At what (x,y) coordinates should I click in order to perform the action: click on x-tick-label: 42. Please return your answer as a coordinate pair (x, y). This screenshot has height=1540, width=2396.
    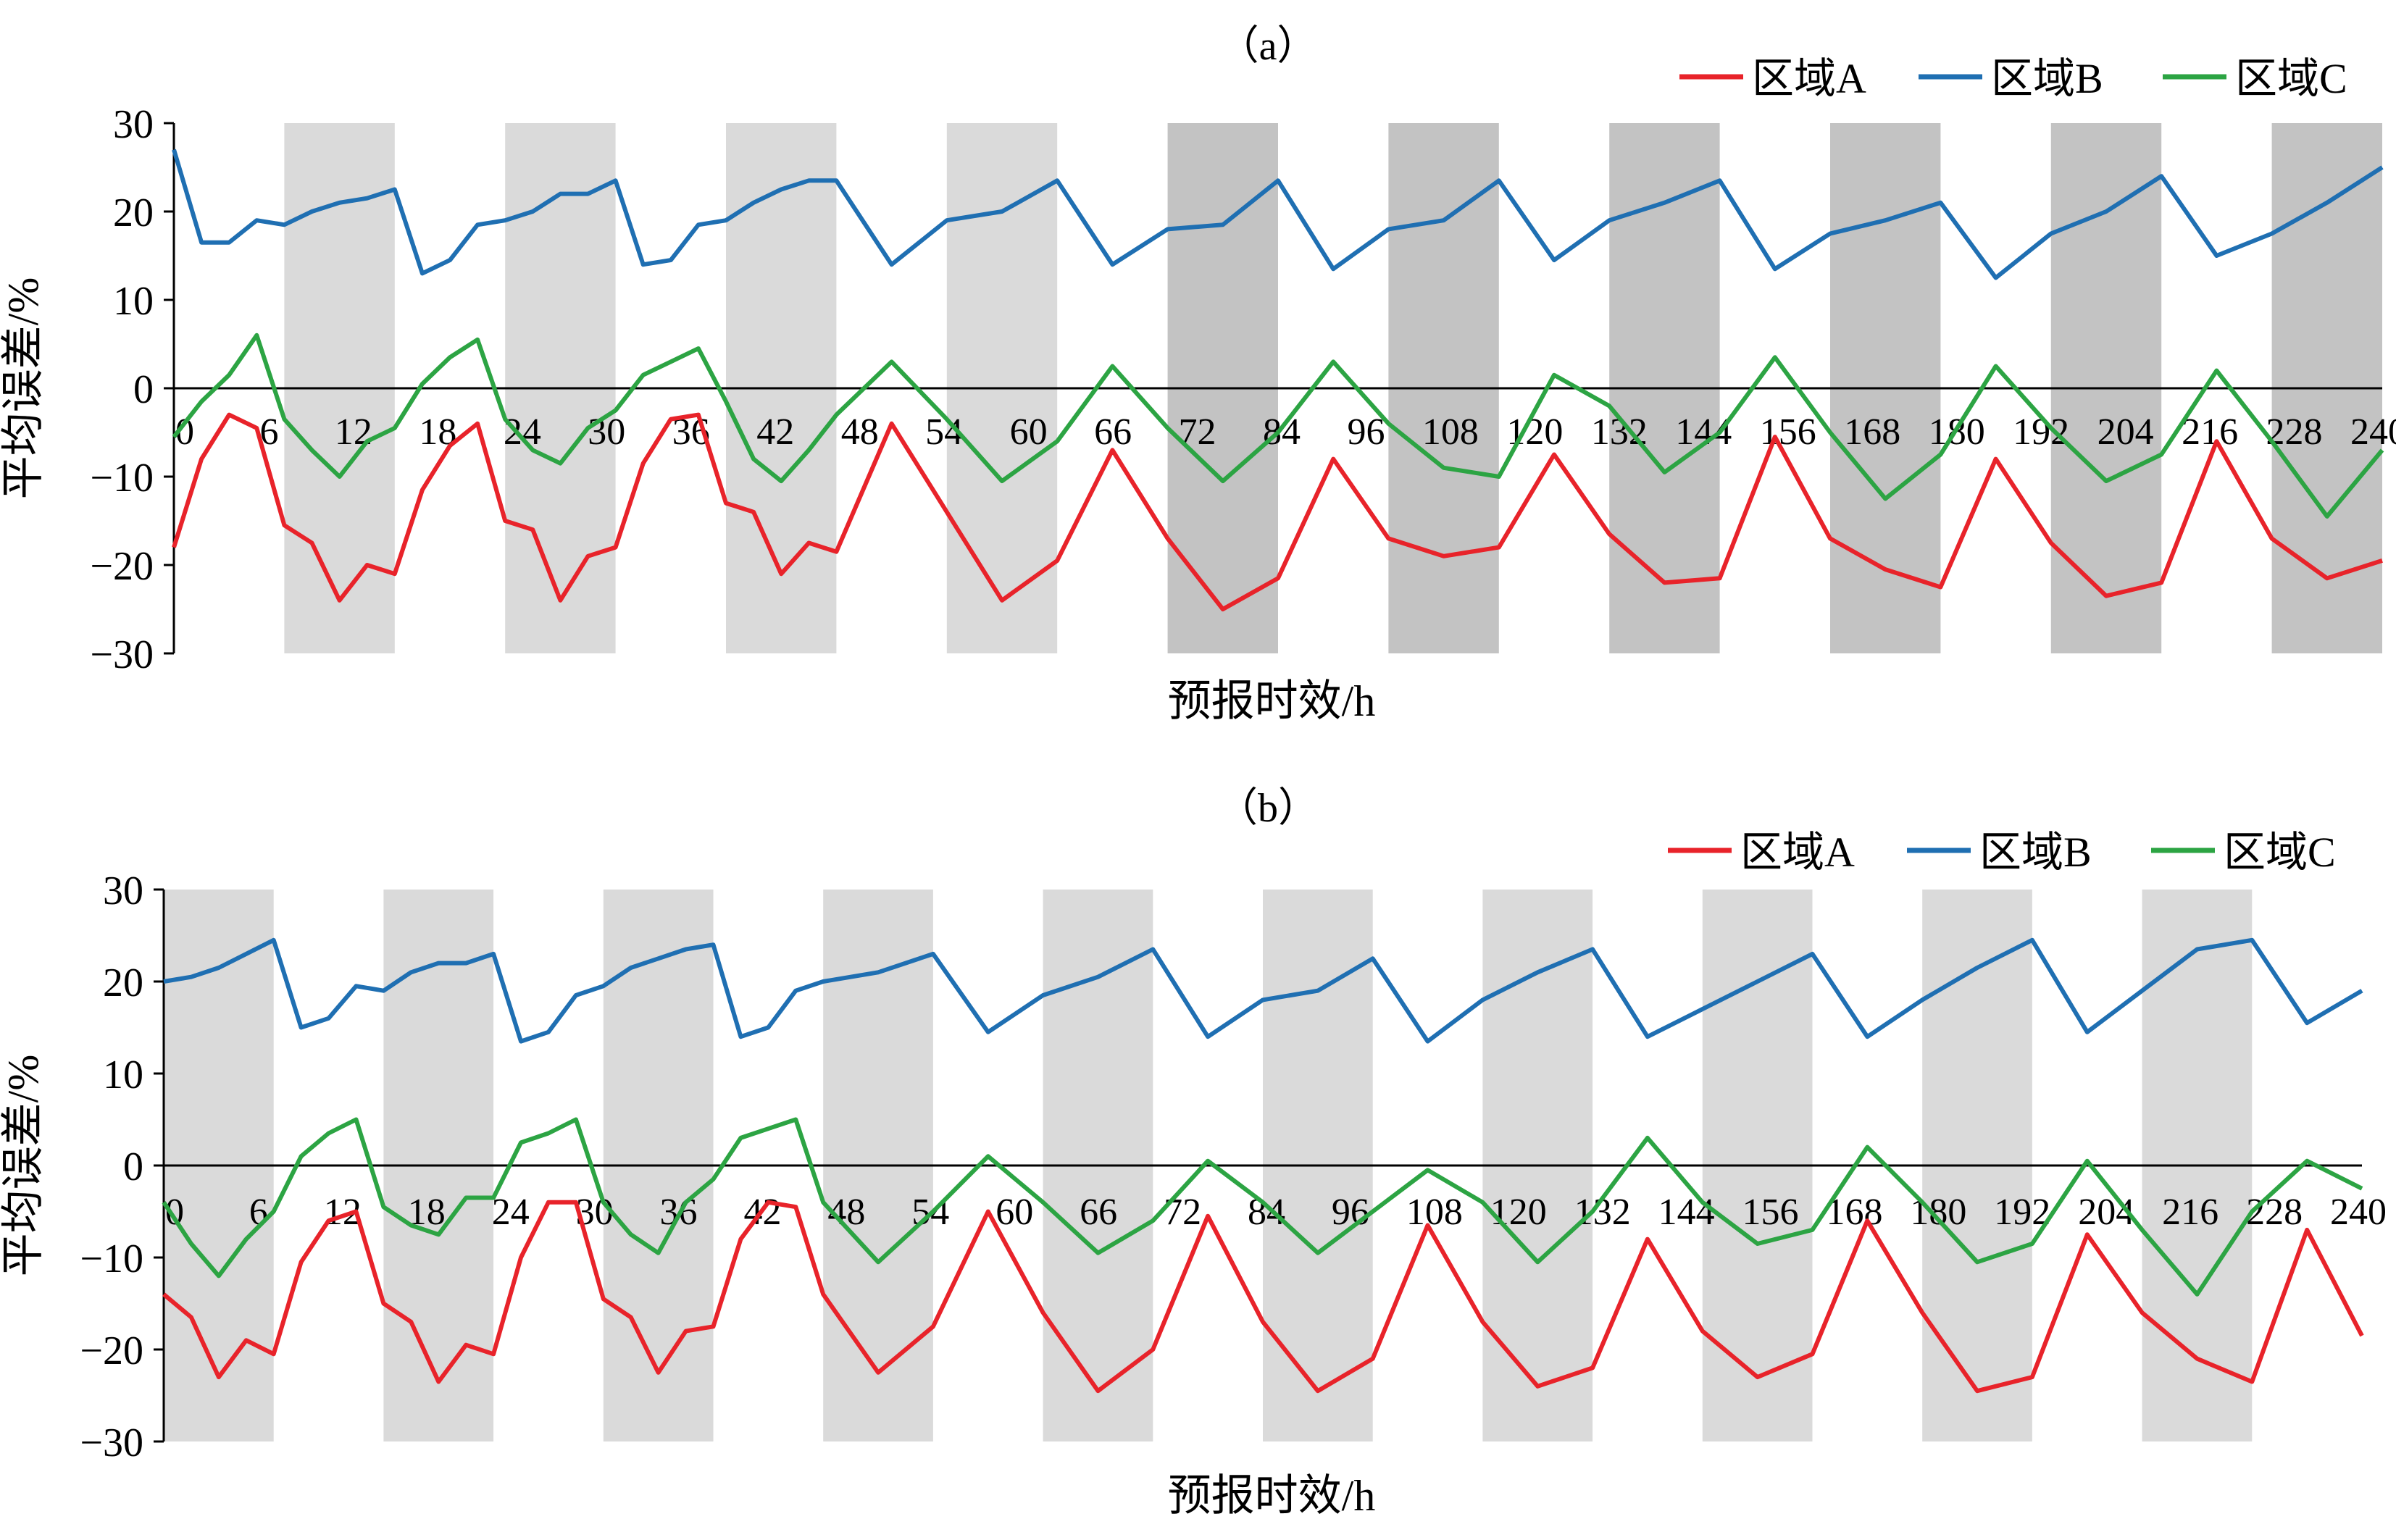
    Looking at the image, I should click on (775, 432).